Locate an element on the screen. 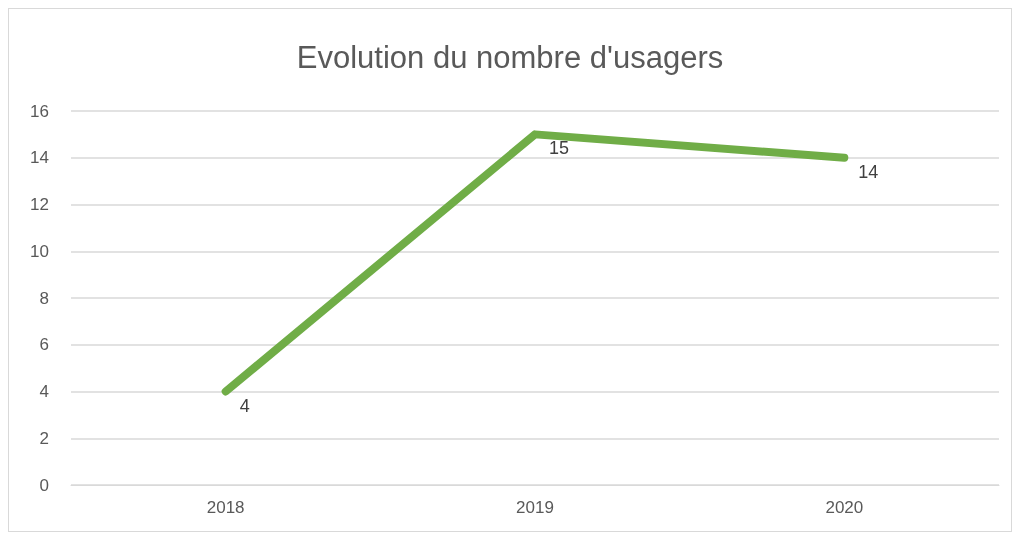  y-tick-label: 10 is located at coordinates (39, 251).